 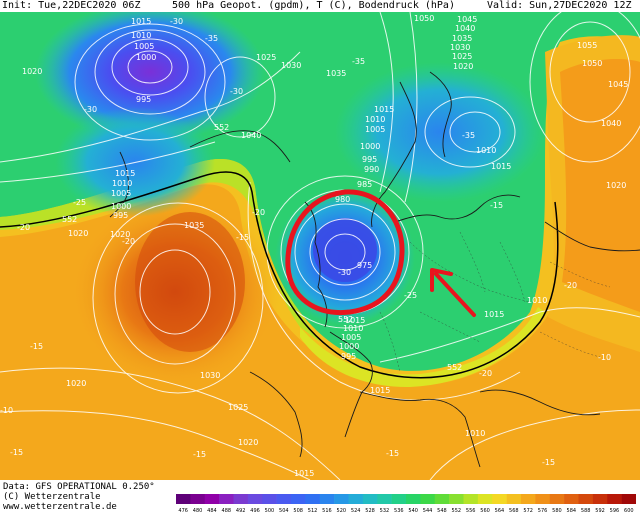 I want to click on colorbar-tick-label: 552, so click(x=457, y=511).